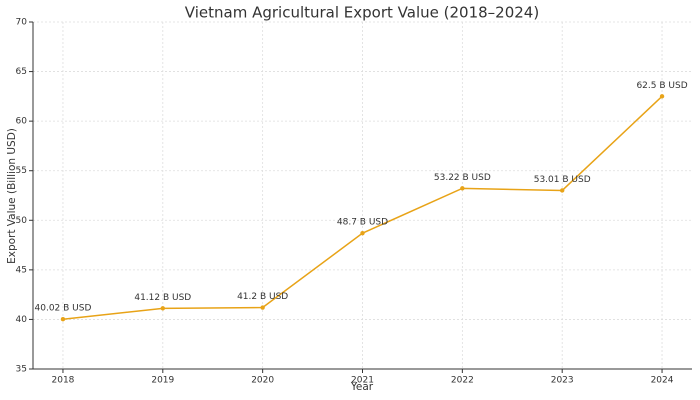  Describe the element at coordinates (662, 381) in the screenshot. I see `x-tick-label: 2024` at that location.